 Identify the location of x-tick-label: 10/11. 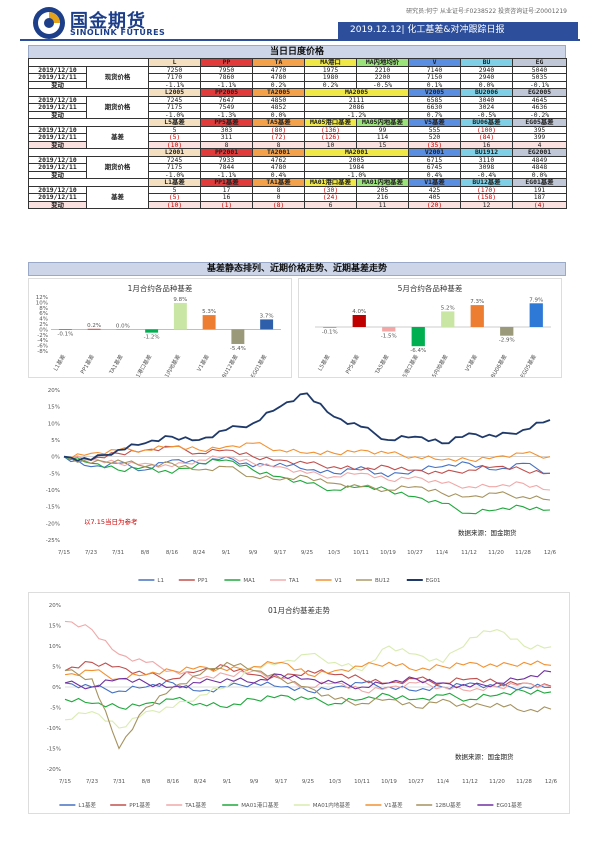
(362, 782).